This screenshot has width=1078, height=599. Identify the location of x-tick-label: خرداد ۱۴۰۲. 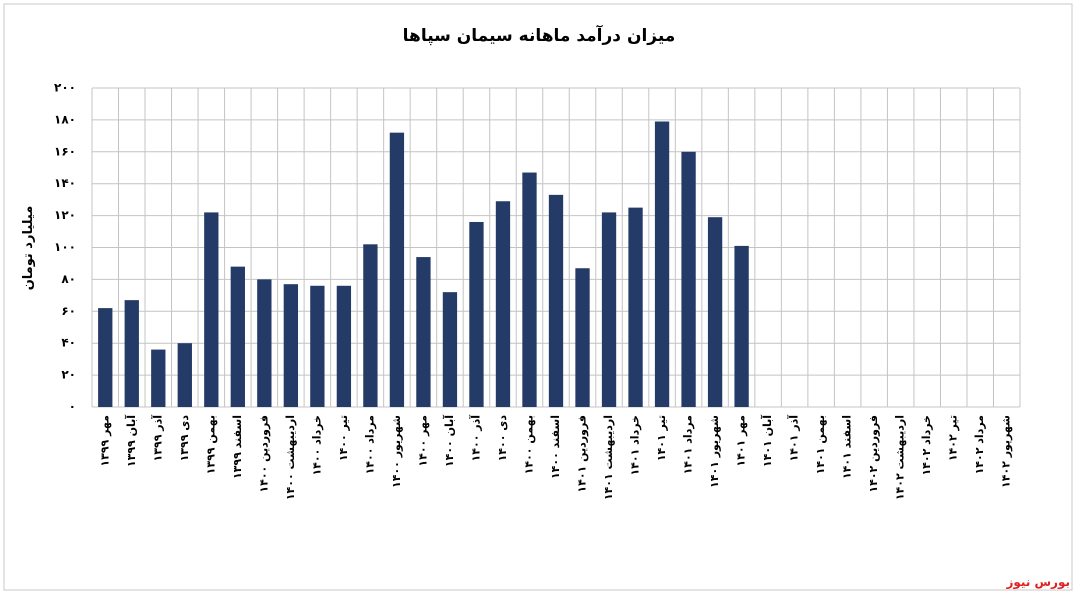
(926, 445).